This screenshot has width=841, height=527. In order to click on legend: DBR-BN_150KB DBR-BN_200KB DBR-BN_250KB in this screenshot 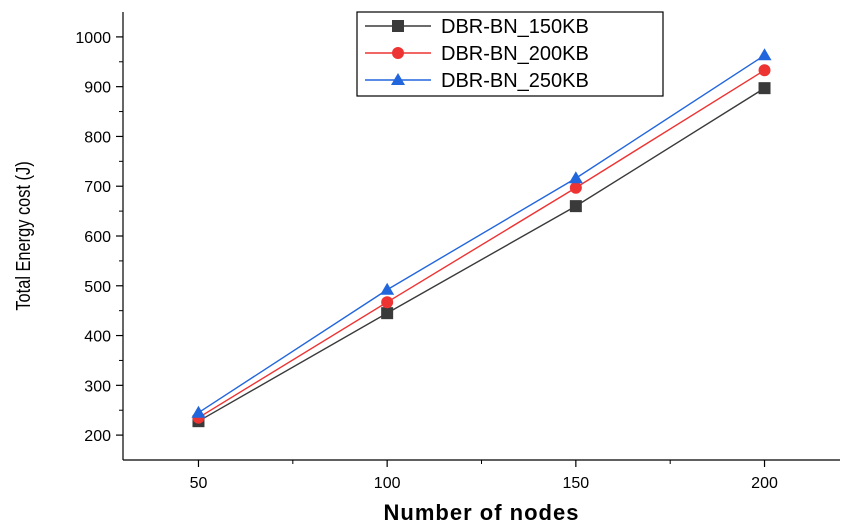, I will do `click(510, 54)`.